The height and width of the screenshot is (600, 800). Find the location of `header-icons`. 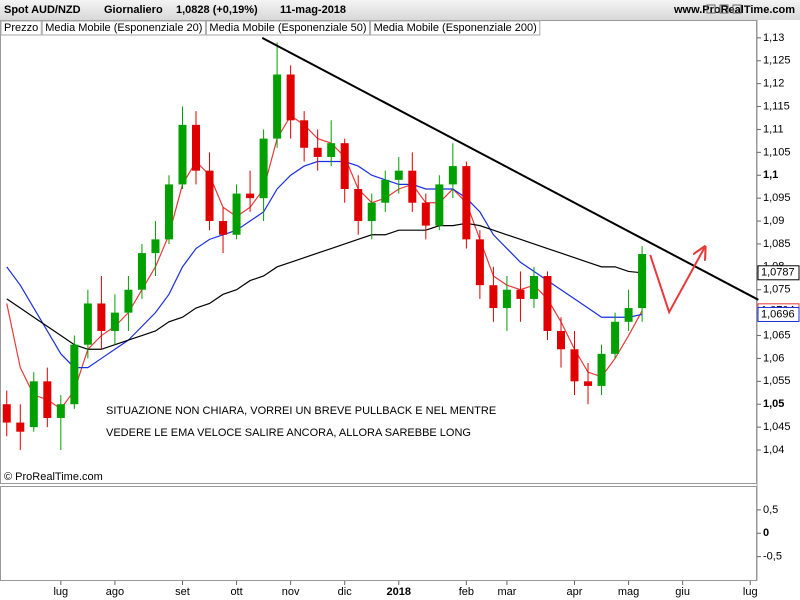

header-icons is located at coordinates (724, 9).